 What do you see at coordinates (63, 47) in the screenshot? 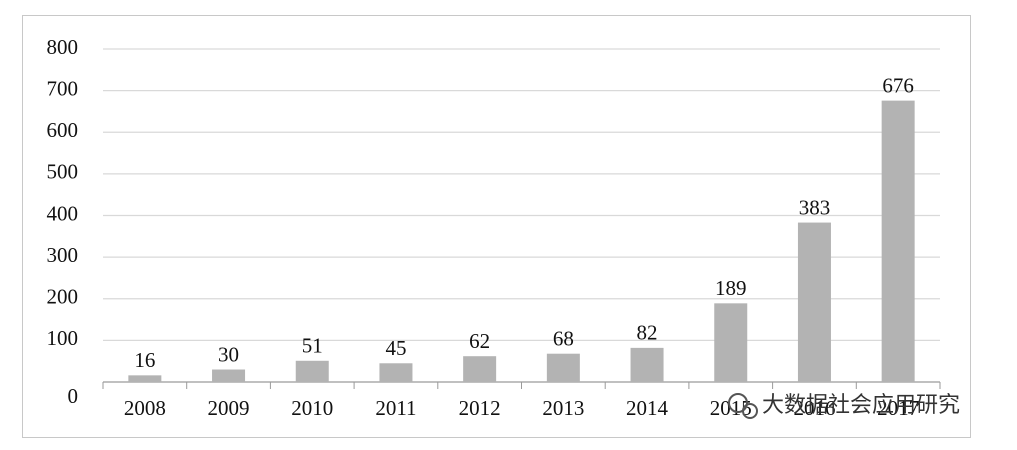
I see `y-tick-label: 800` at bounding box center [63, 47].